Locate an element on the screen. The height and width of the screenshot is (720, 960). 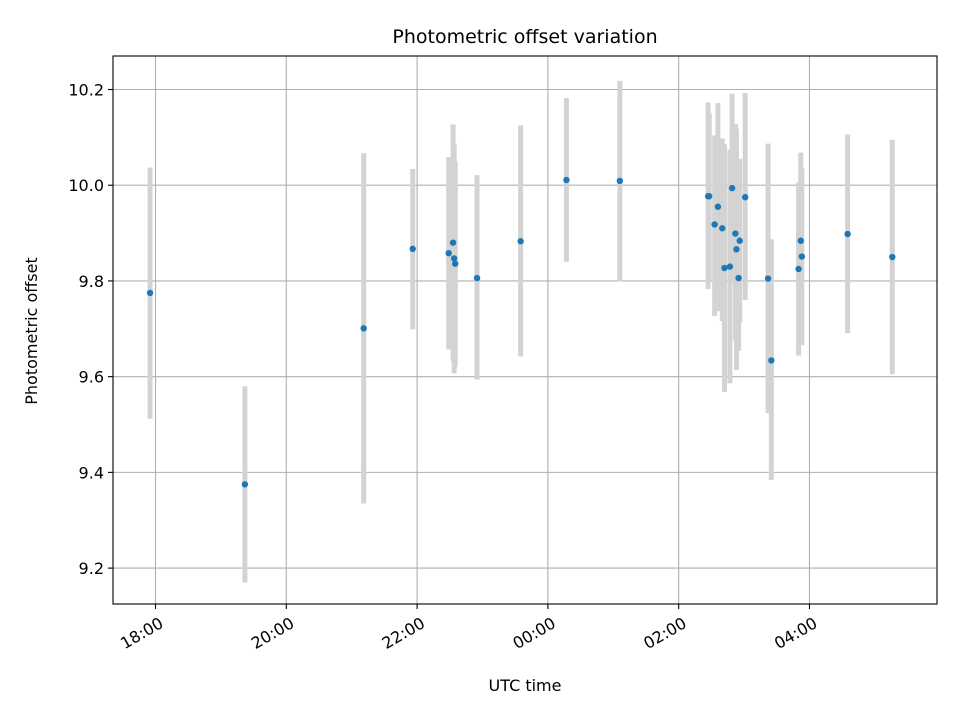
y-tick-label: 10.2 is located at coordinates (86, 90).